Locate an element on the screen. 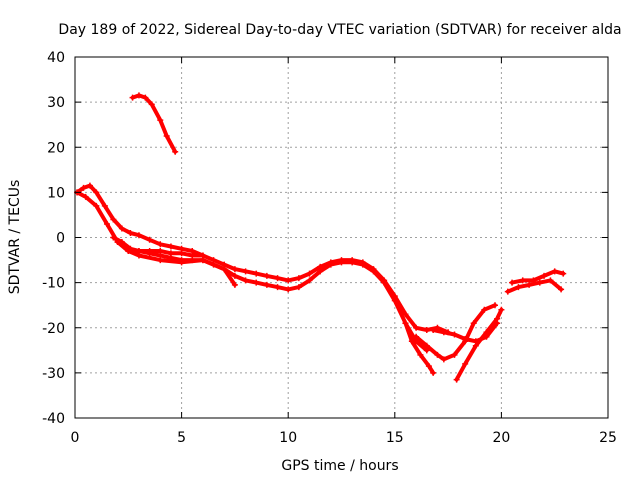 The width and height of the screenshot is (640, 480). series-middle-branch is located at coordinates (158, 246).